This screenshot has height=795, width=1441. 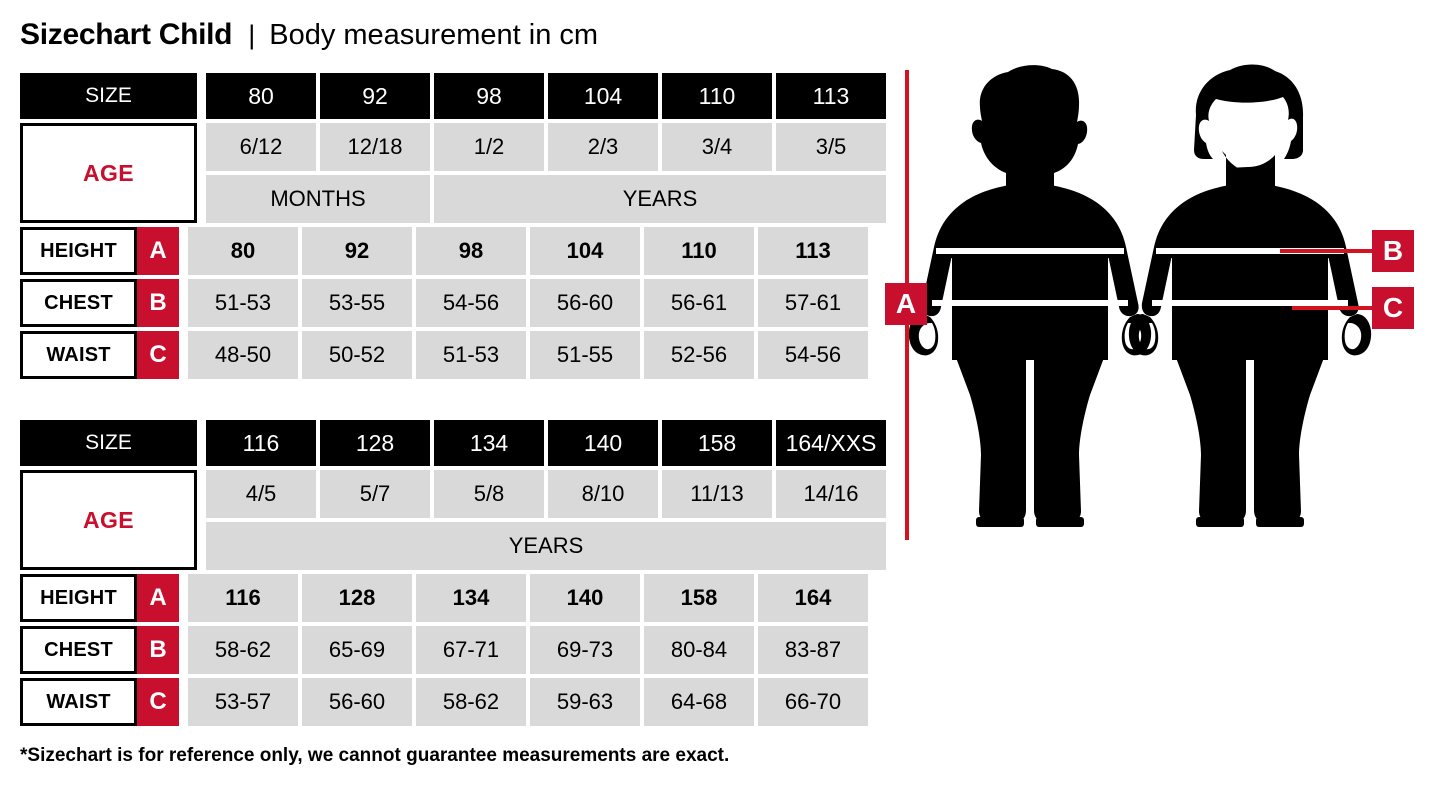 What do you see at coordinates (585, 598) in the screenshot?
I see `height-cell: 140` at bounding box center [585, 598].